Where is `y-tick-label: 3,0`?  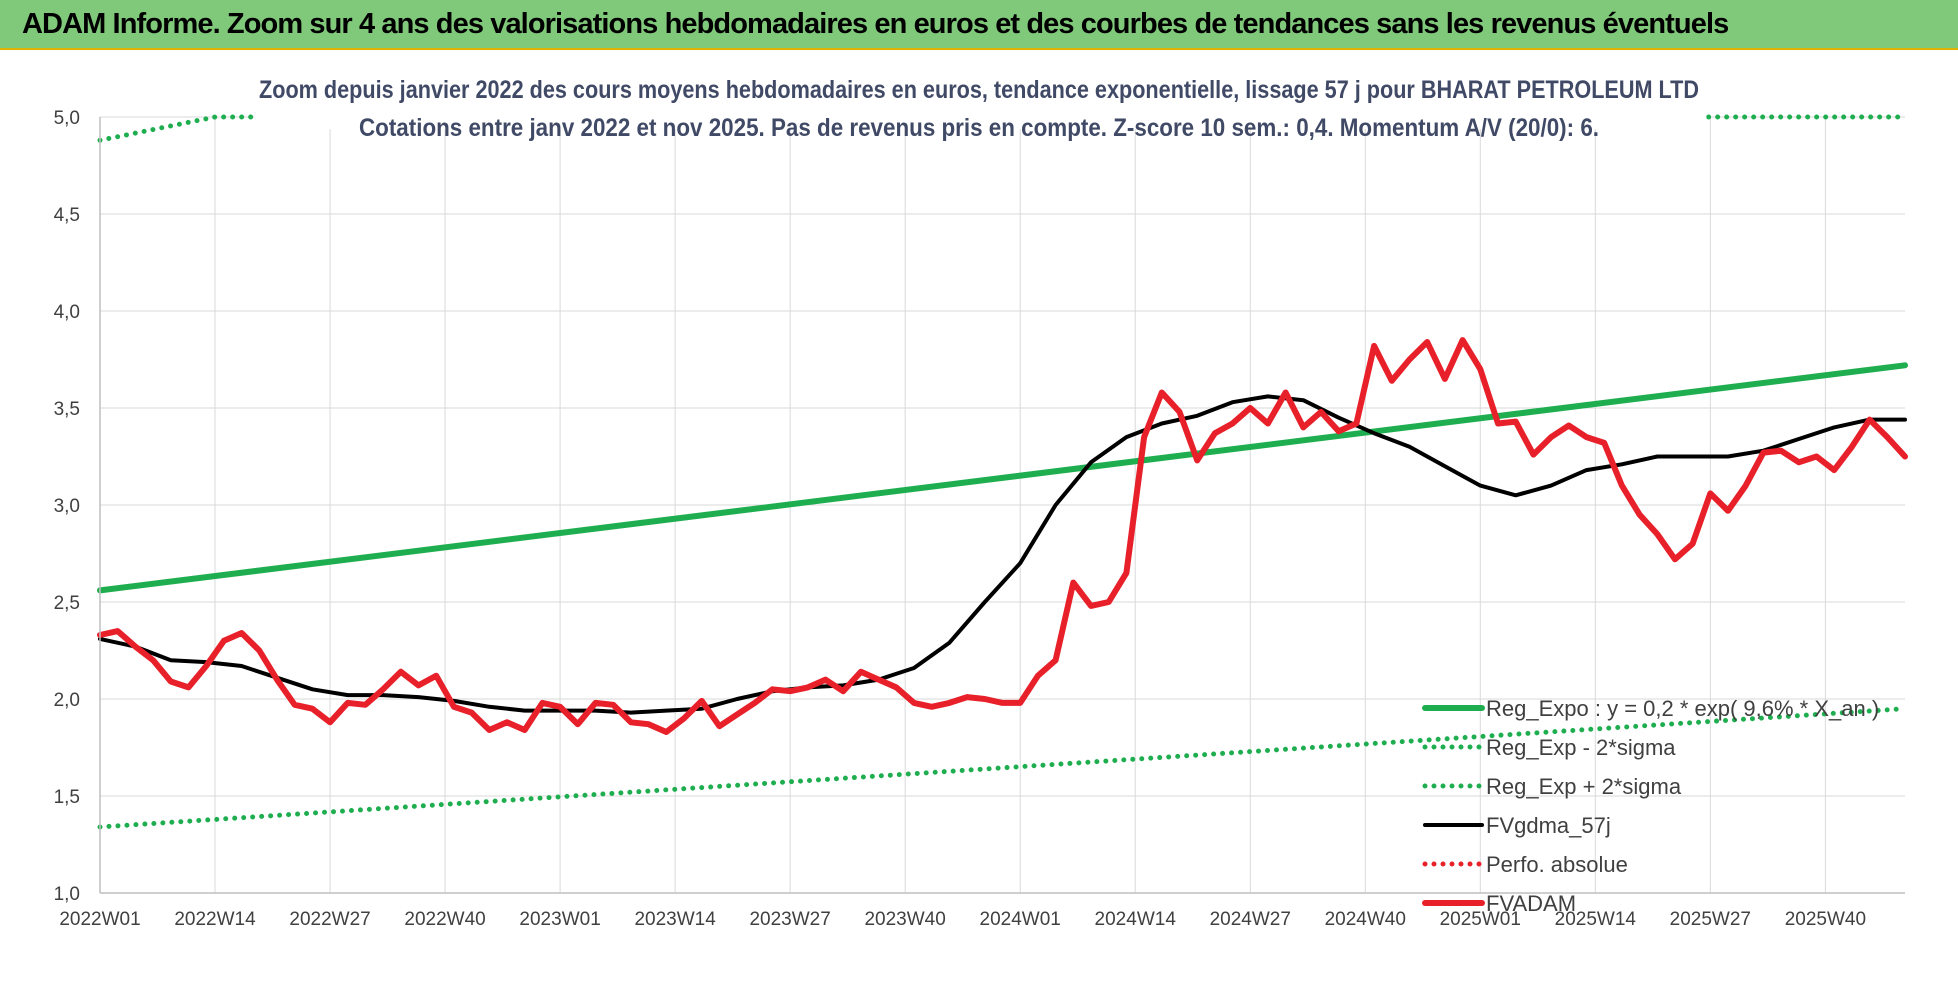 y-tick-label: 3,0 is located at coordinates (67, 506).